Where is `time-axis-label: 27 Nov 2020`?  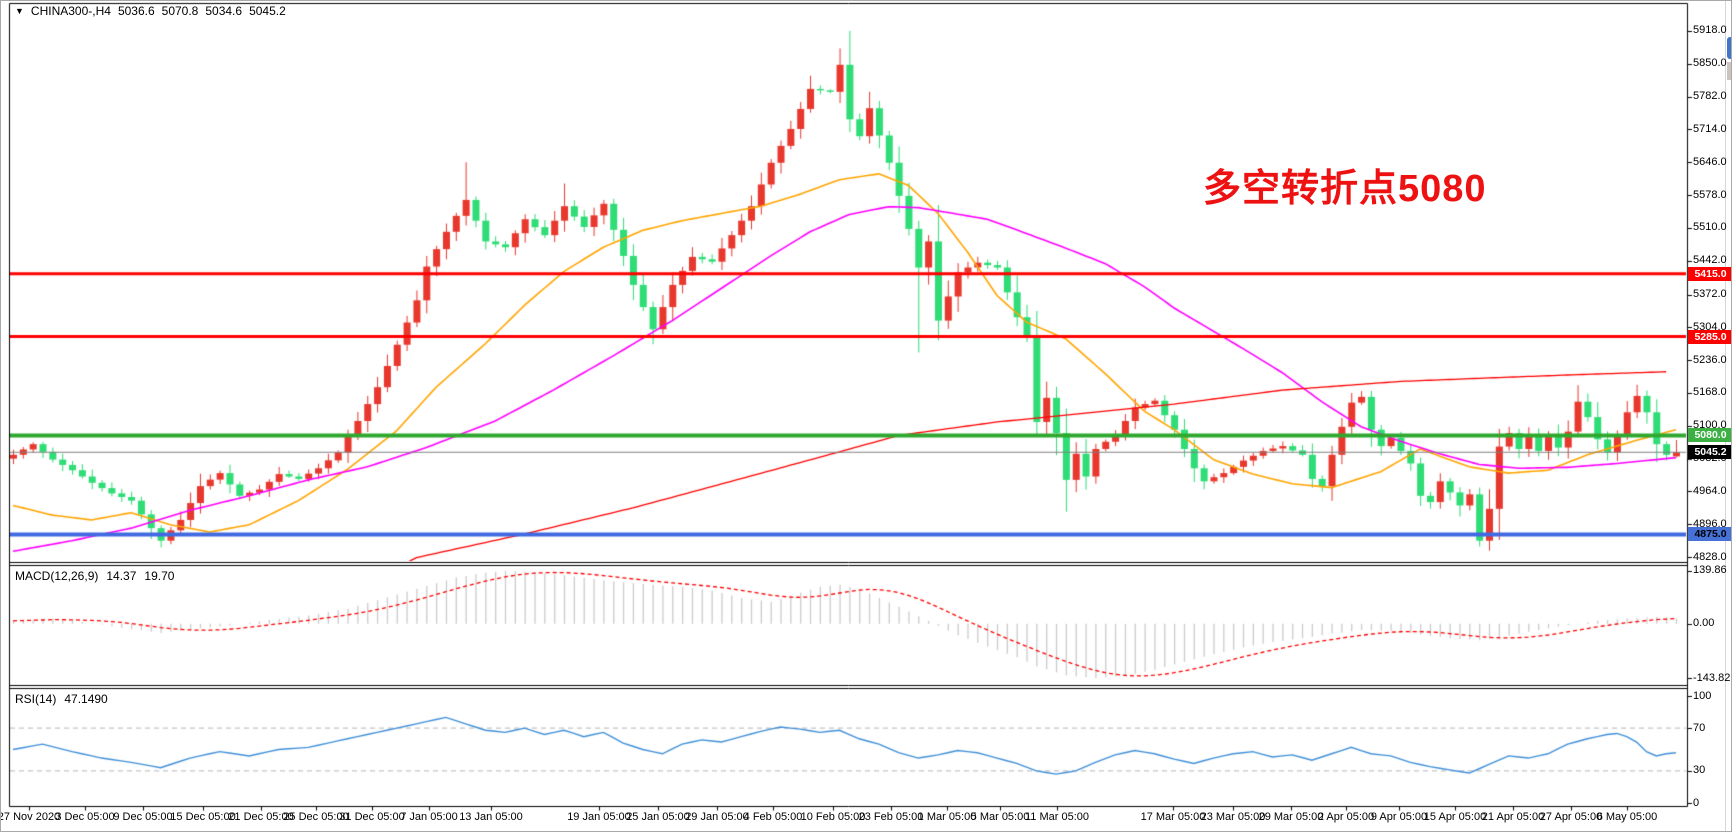
time-axis-label: 27 Nov 2020 is located at coordinates (30, 817).